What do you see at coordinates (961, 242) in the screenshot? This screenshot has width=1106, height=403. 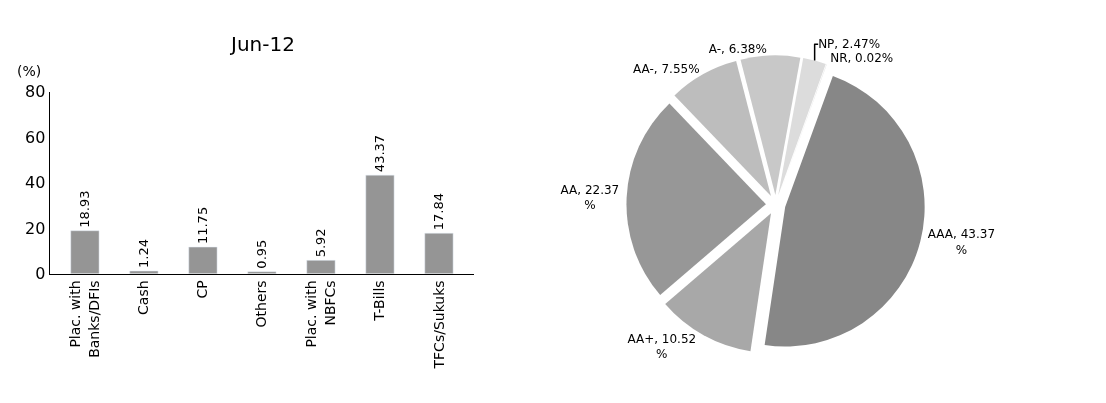 I see `slice-label: AAA, 43.37 %` at bounding box center [961, 242].